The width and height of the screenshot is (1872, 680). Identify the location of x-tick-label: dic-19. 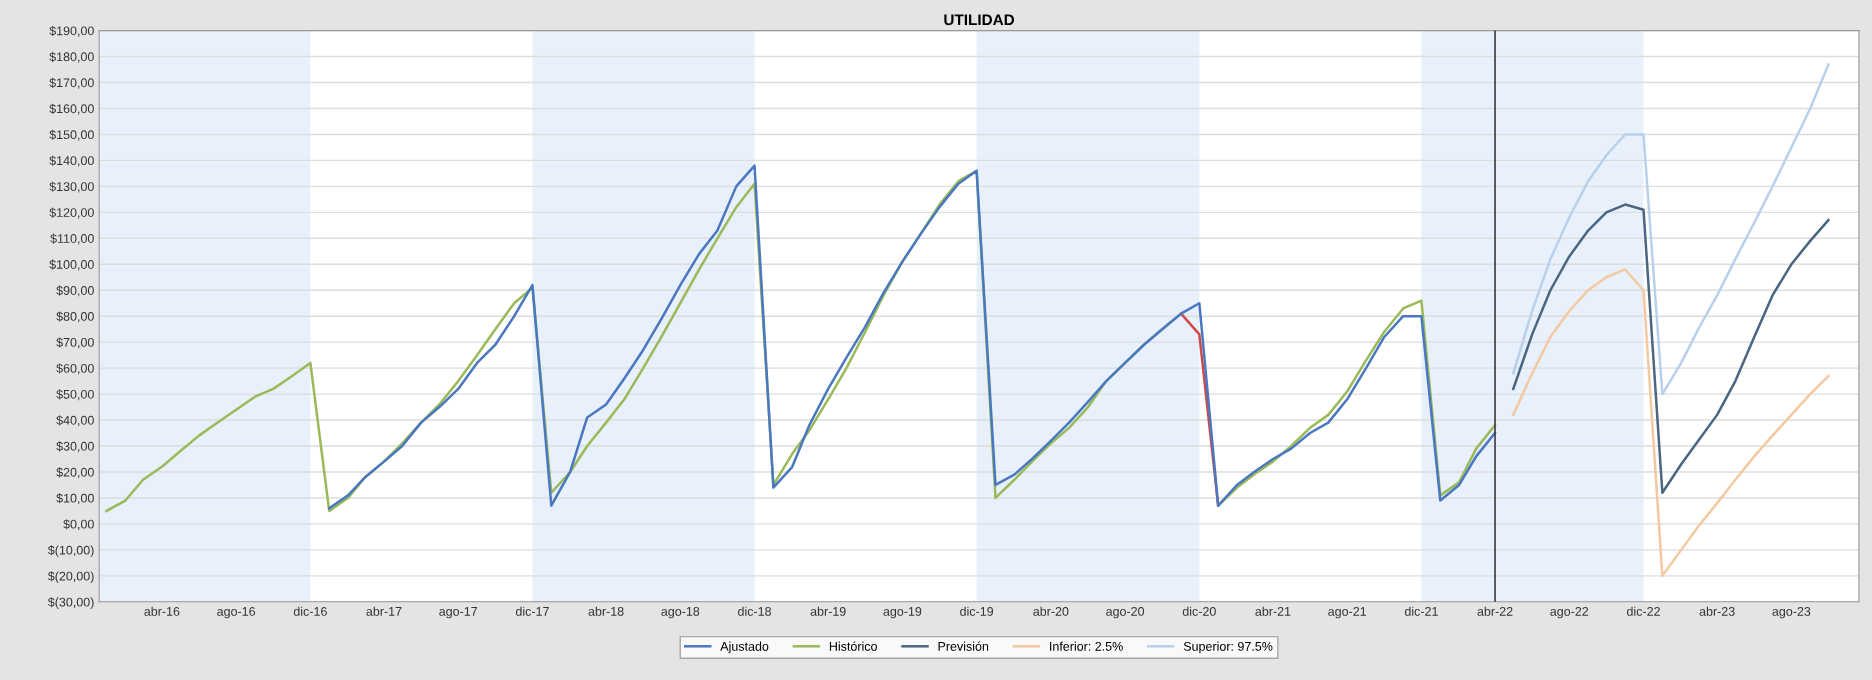
(977, 611).